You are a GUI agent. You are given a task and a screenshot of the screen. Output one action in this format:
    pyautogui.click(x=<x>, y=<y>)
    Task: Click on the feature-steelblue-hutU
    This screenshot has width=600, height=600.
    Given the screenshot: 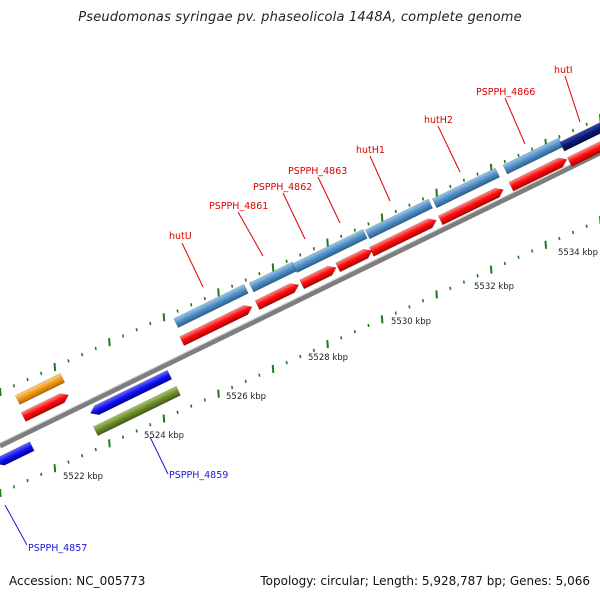 What is the action you would take?
    pyautogui.click(x=211, y=306)
    